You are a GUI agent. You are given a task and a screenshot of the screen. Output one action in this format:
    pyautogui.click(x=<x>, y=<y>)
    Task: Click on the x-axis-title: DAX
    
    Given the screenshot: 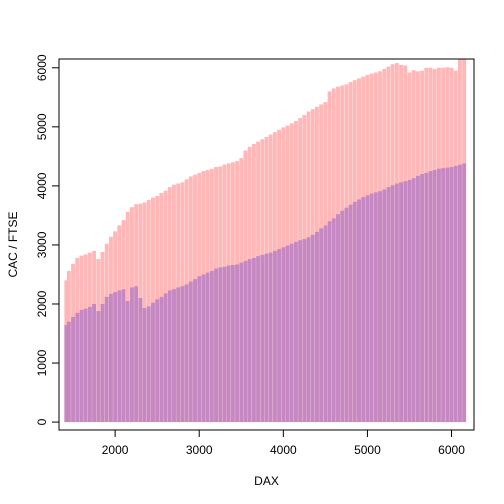 What is the action you would take?
    pyautogui.click(x=266, y=481)
    